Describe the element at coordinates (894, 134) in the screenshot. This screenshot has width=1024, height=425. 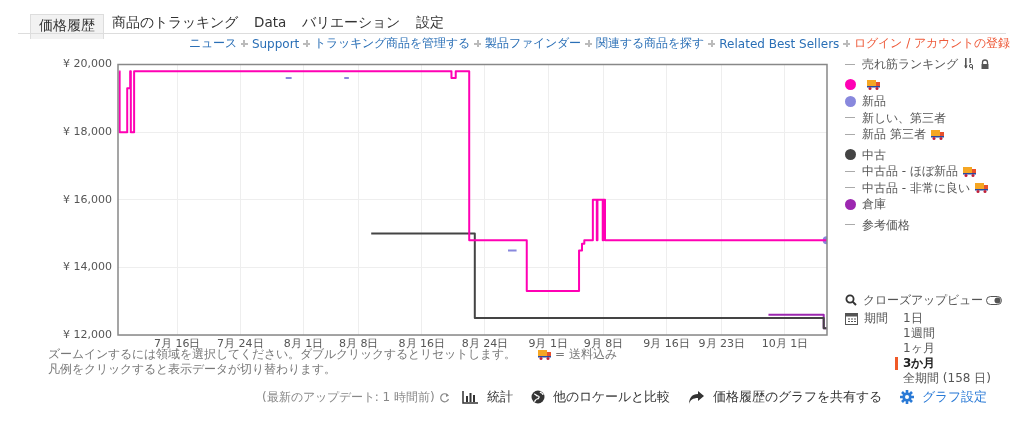
I see `legend-label: 新品 第三者` at that location.